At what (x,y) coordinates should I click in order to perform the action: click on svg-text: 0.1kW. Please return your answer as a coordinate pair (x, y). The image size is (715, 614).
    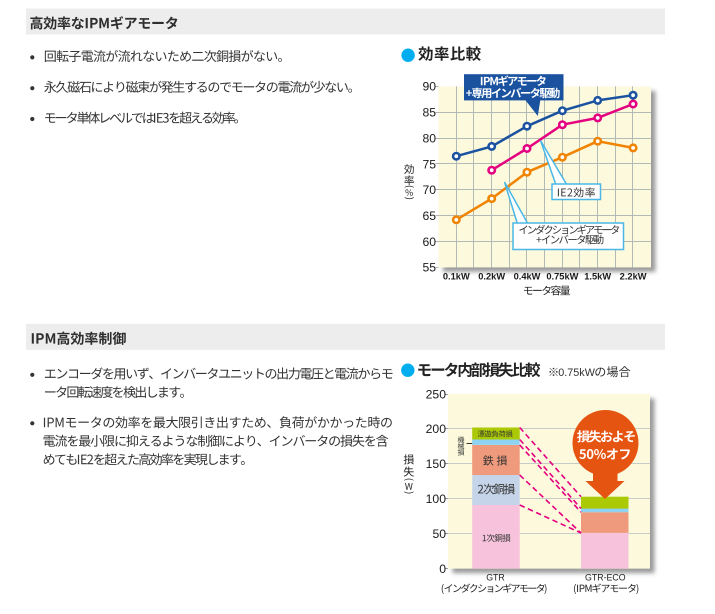
    Looking at the image, I should click on (456, 276).